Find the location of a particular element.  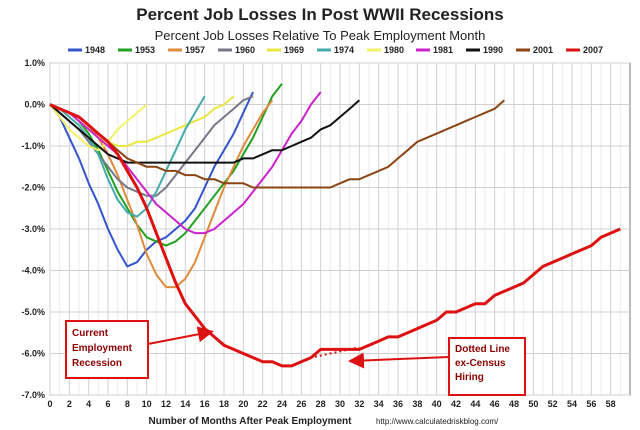

x-tick-label: 28 is located at coordinates (321, 404).